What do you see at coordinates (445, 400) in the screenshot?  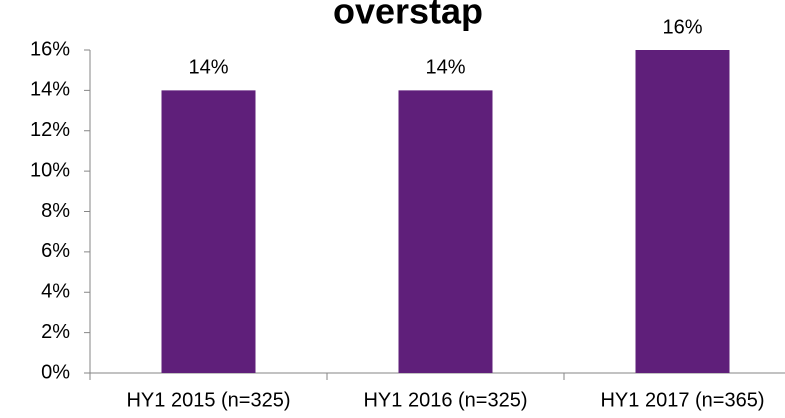 I see `x-tick-label: HY1 2016 (n=325)` at bounding box center [445, 400].